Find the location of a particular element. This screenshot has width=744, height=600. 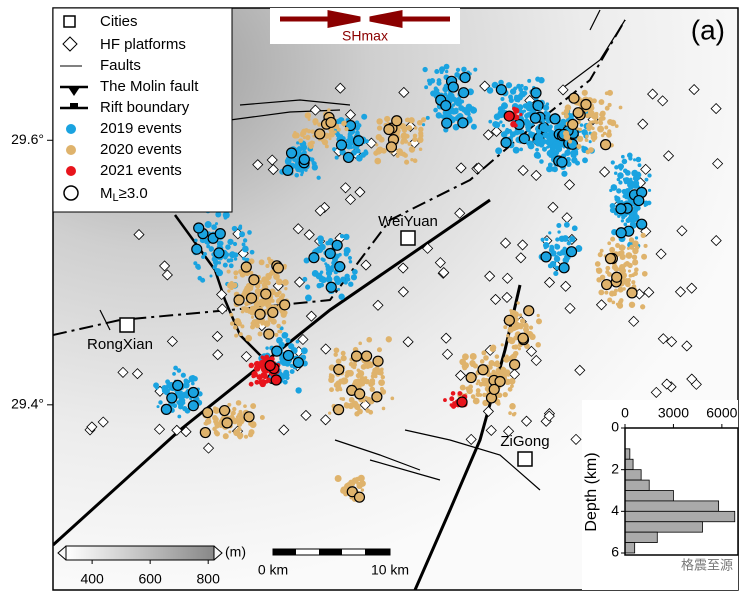

inset-y-label: Depth (km) is located at coordinates (591, 491).